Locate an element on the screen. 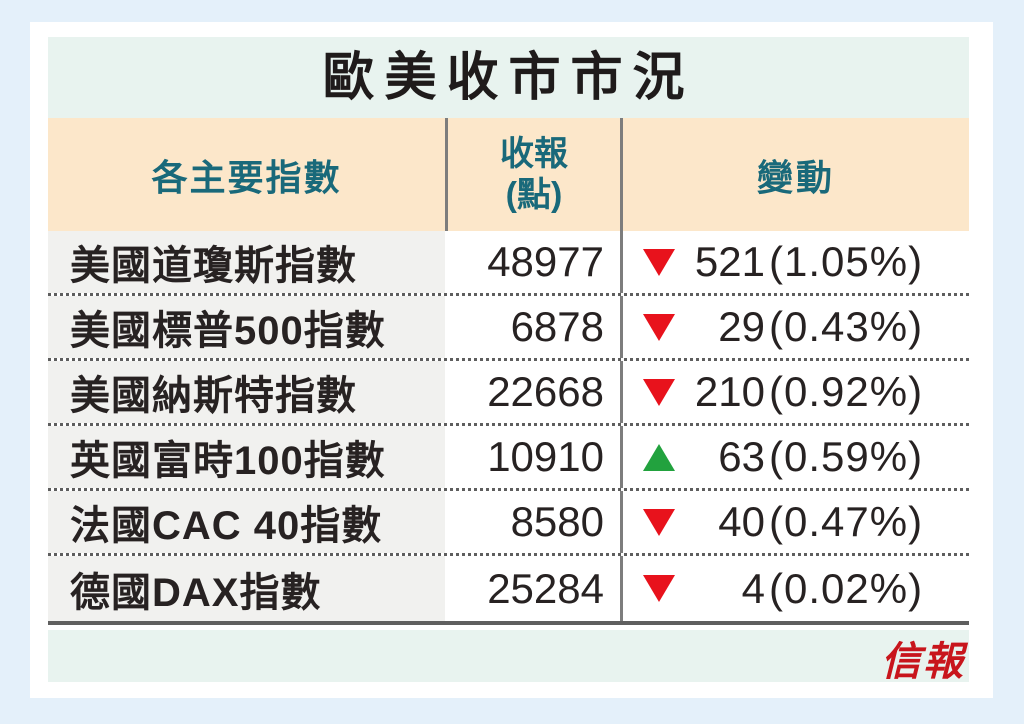  change-percent: (0.43%) is located at coordinates (846, 326).